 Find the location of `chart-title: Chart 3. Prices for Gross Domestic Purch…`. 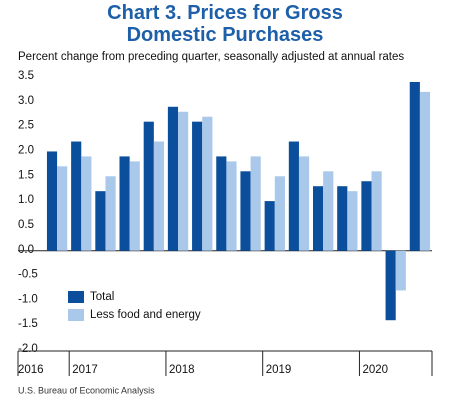

chart-title: Chart 3. Prices for Gross Domestic Purch… is located at coordinates (225, 24).